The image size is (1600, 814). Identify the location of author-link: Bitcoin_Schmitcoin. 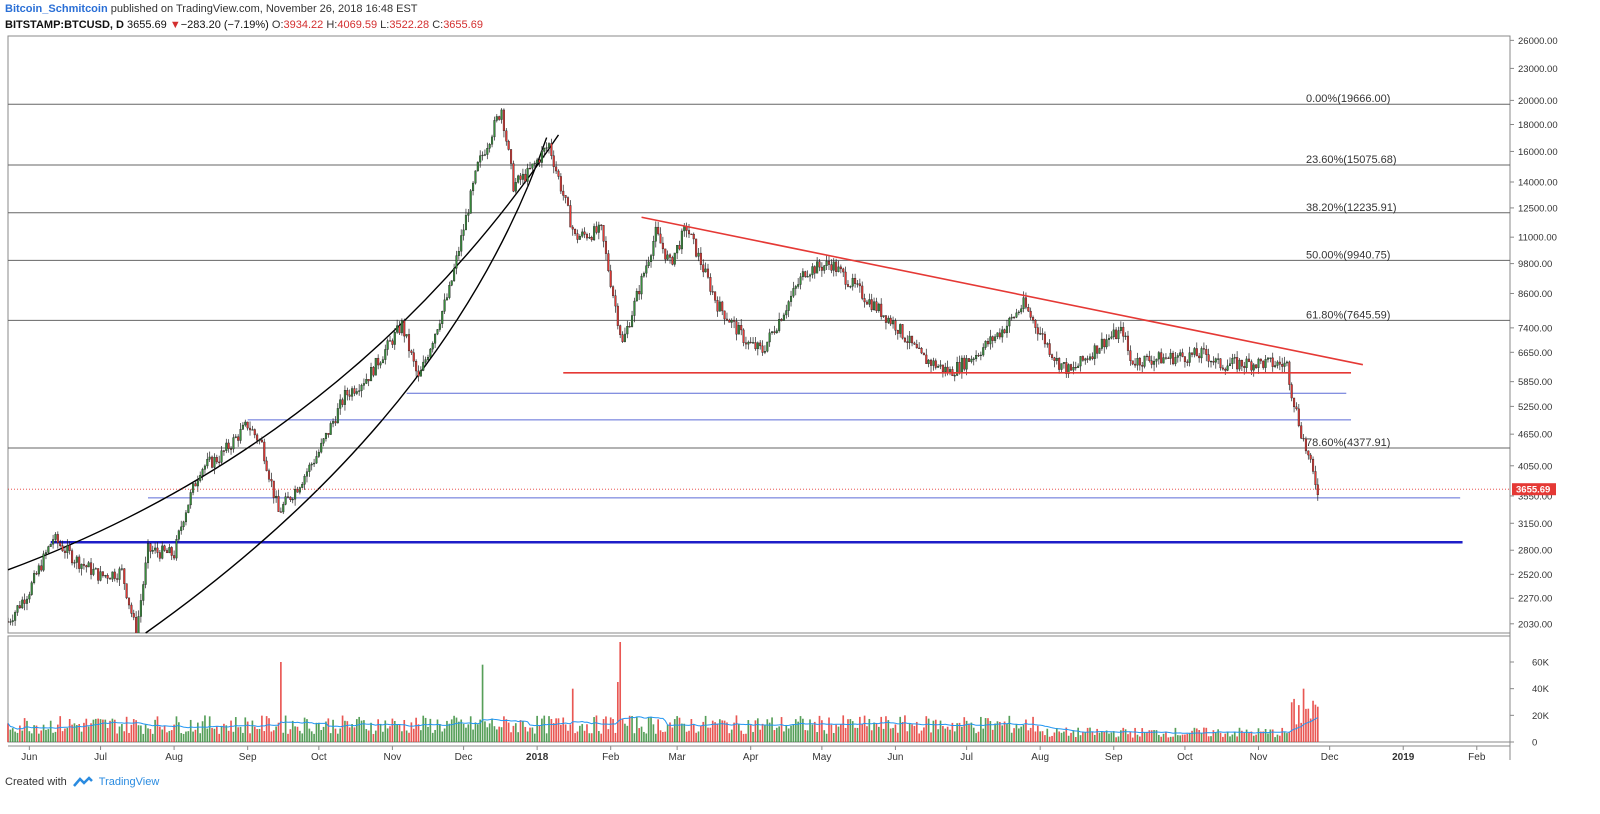
(56, 9).